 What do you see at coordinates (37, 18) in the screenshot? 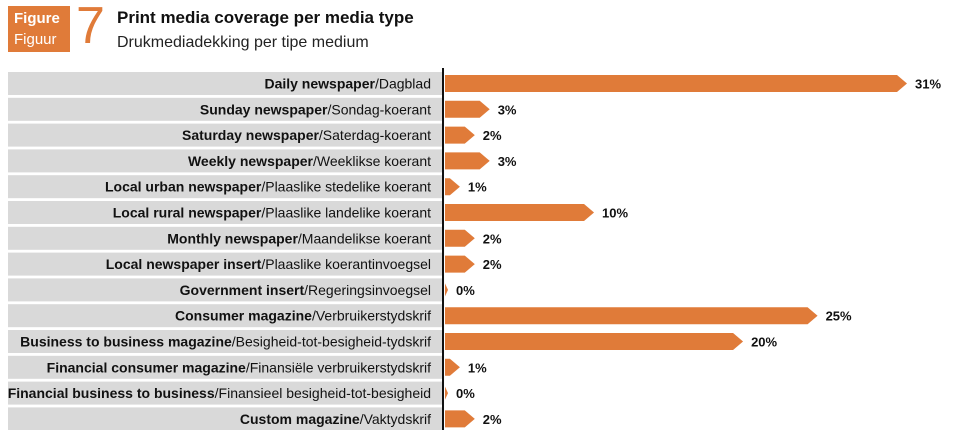
I see `figure-label-en: Figure` at bounding box center [37, 18].